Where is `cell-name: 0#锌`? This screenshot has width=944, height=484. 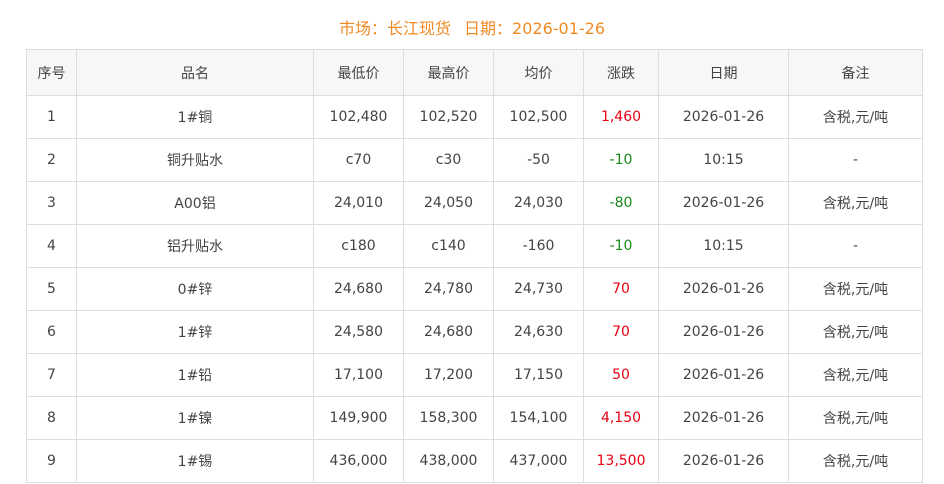
cell-name: 0#锌 is located at coordinates (195, 289).